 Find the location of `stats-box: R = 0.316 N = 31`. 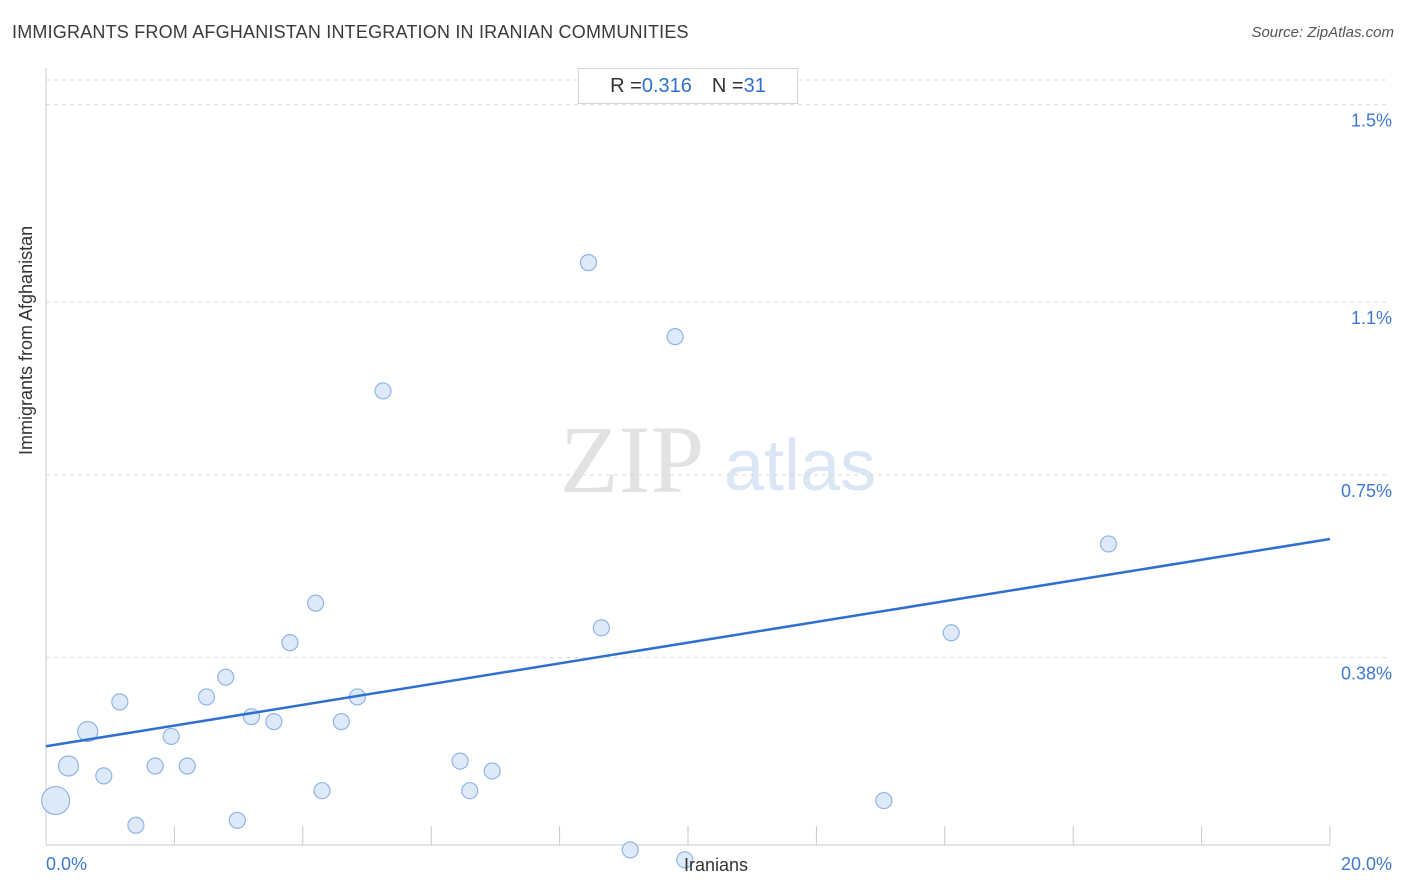

stats-box: R = 0.316 N = 31 is located at coordinates (688, 86).